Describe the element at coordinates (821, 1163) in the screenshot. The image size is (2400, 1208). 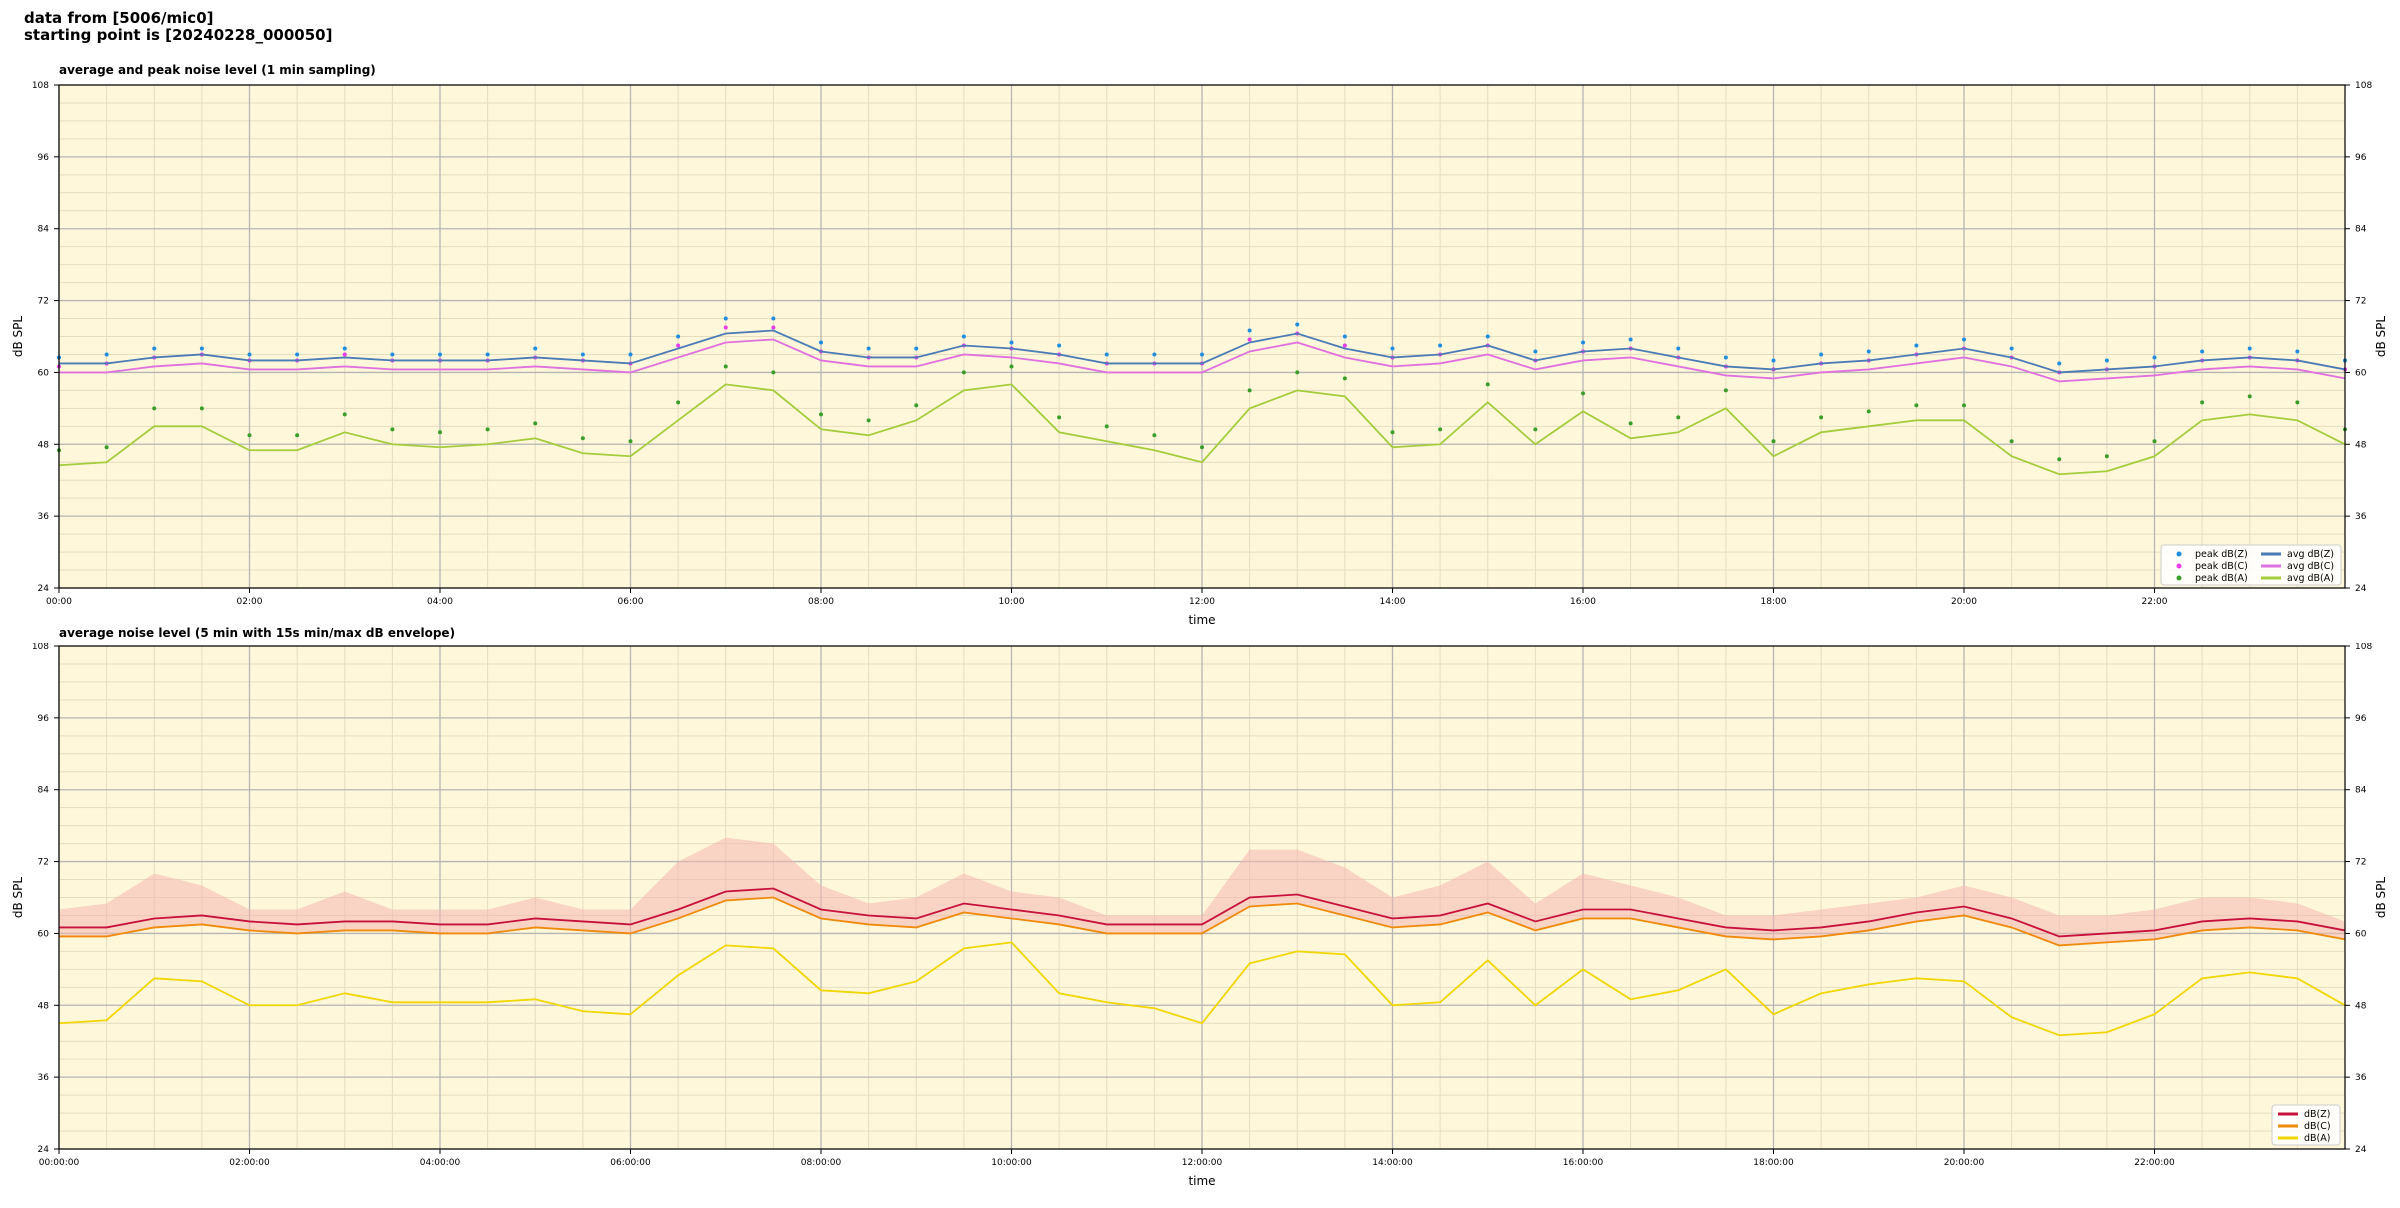
I see `x-tick-label: 08:00:00` at that location.